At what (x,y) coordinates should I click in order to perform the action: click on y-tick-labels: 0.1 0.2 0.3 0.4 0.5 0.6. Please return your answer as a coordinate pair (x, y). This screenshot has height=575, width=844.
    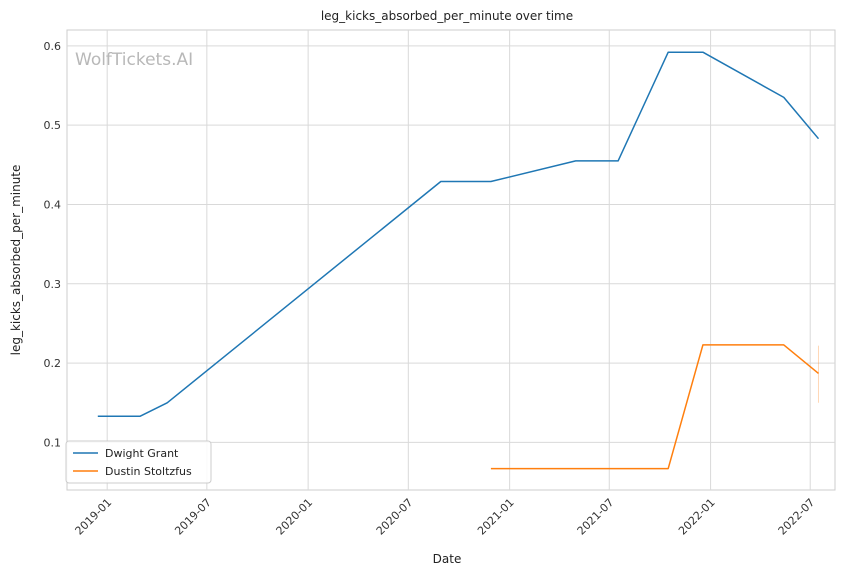
    Looking at the image, I should click on (53, 245).